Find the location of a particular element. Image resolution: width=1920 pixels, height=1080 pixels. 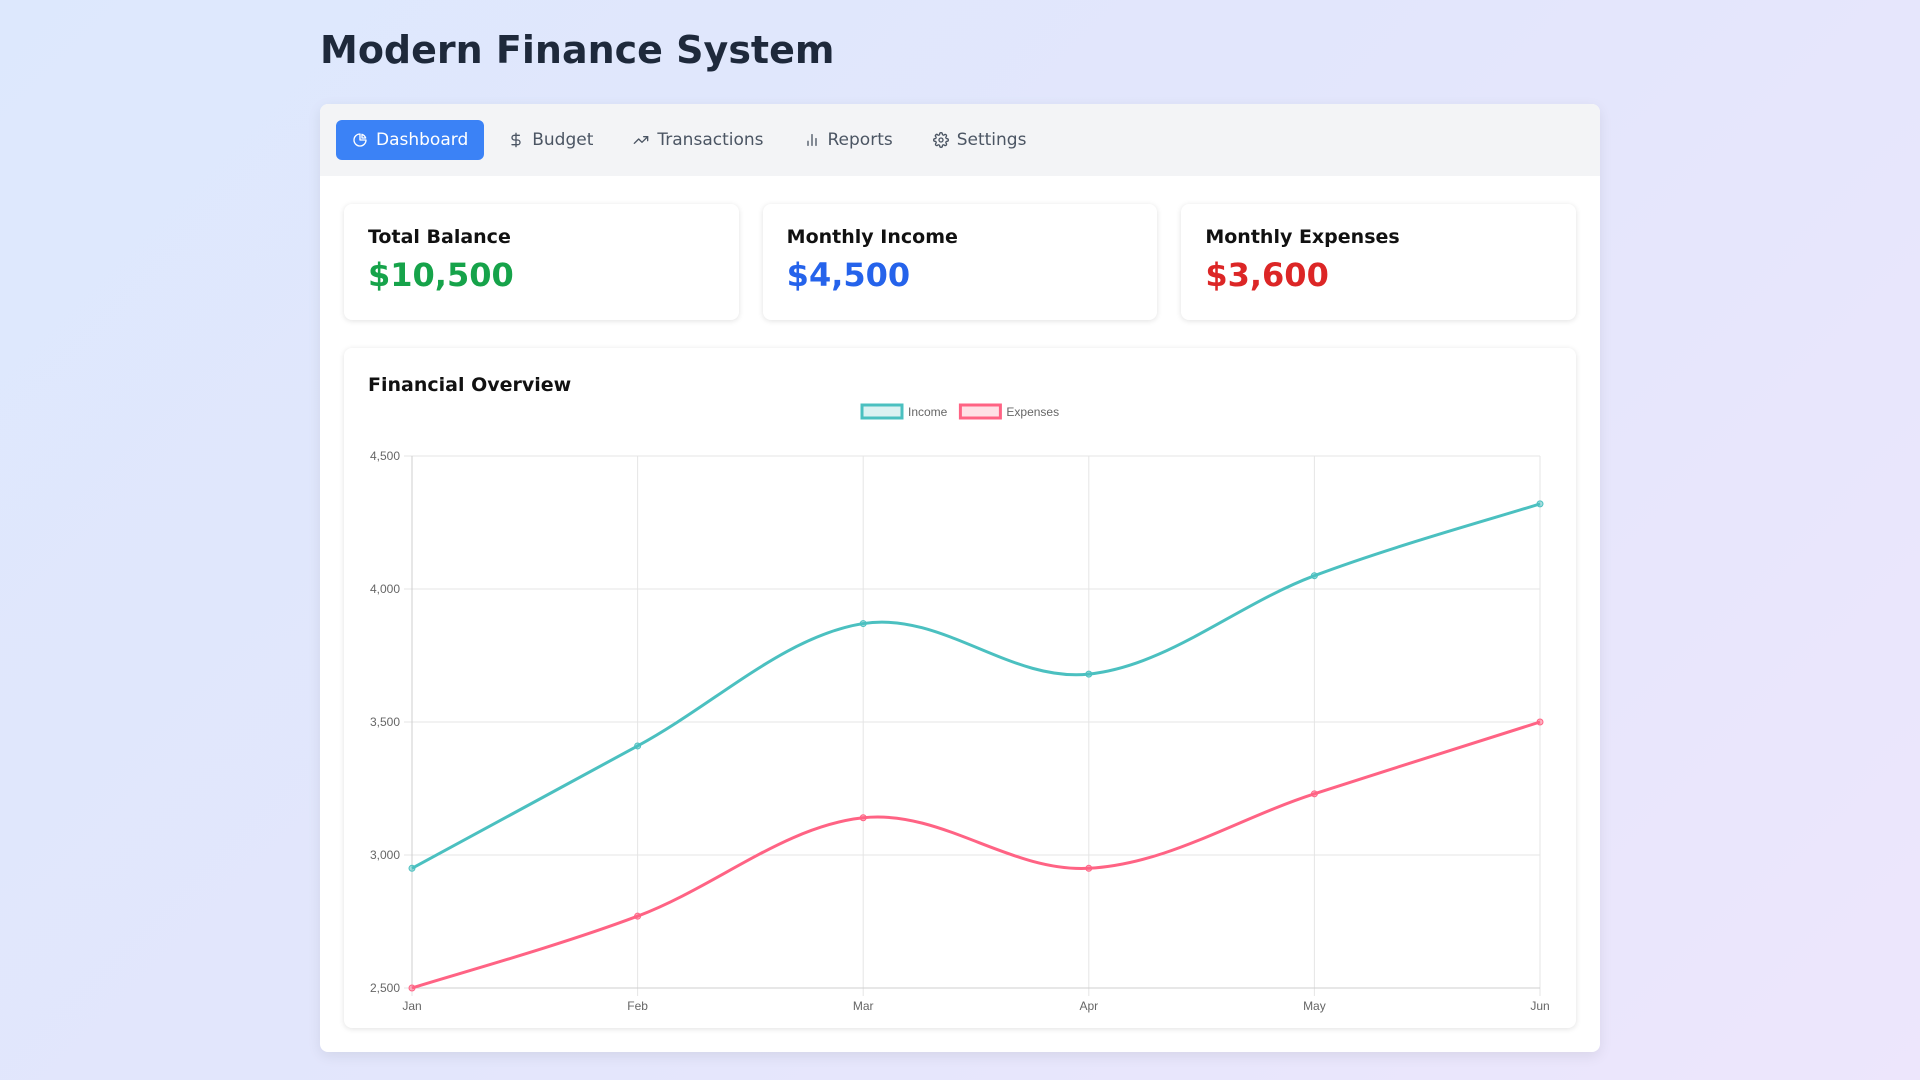

page-title: Modern Finance System is located at coordinates (577, 50).